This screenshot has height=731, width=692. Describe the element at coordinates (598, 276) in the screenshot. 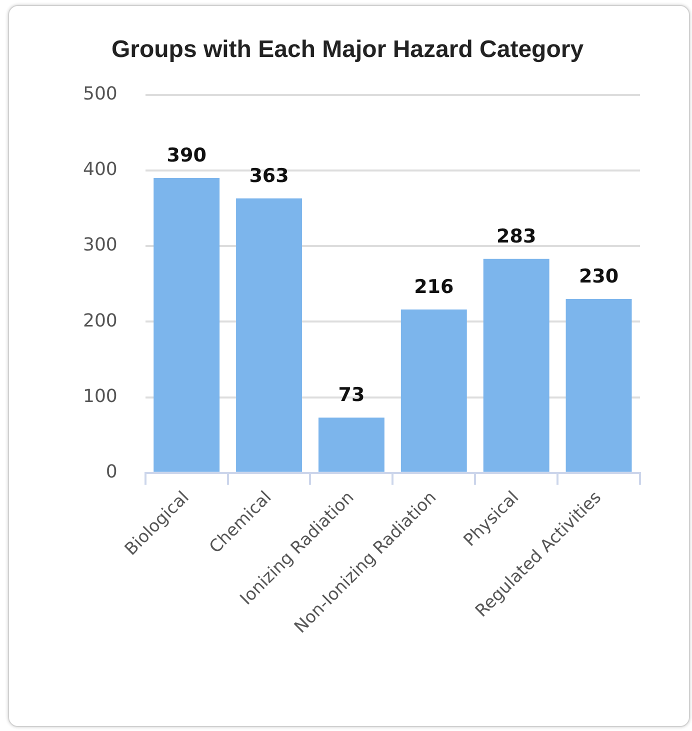

I see `data-label: 230` at that location.